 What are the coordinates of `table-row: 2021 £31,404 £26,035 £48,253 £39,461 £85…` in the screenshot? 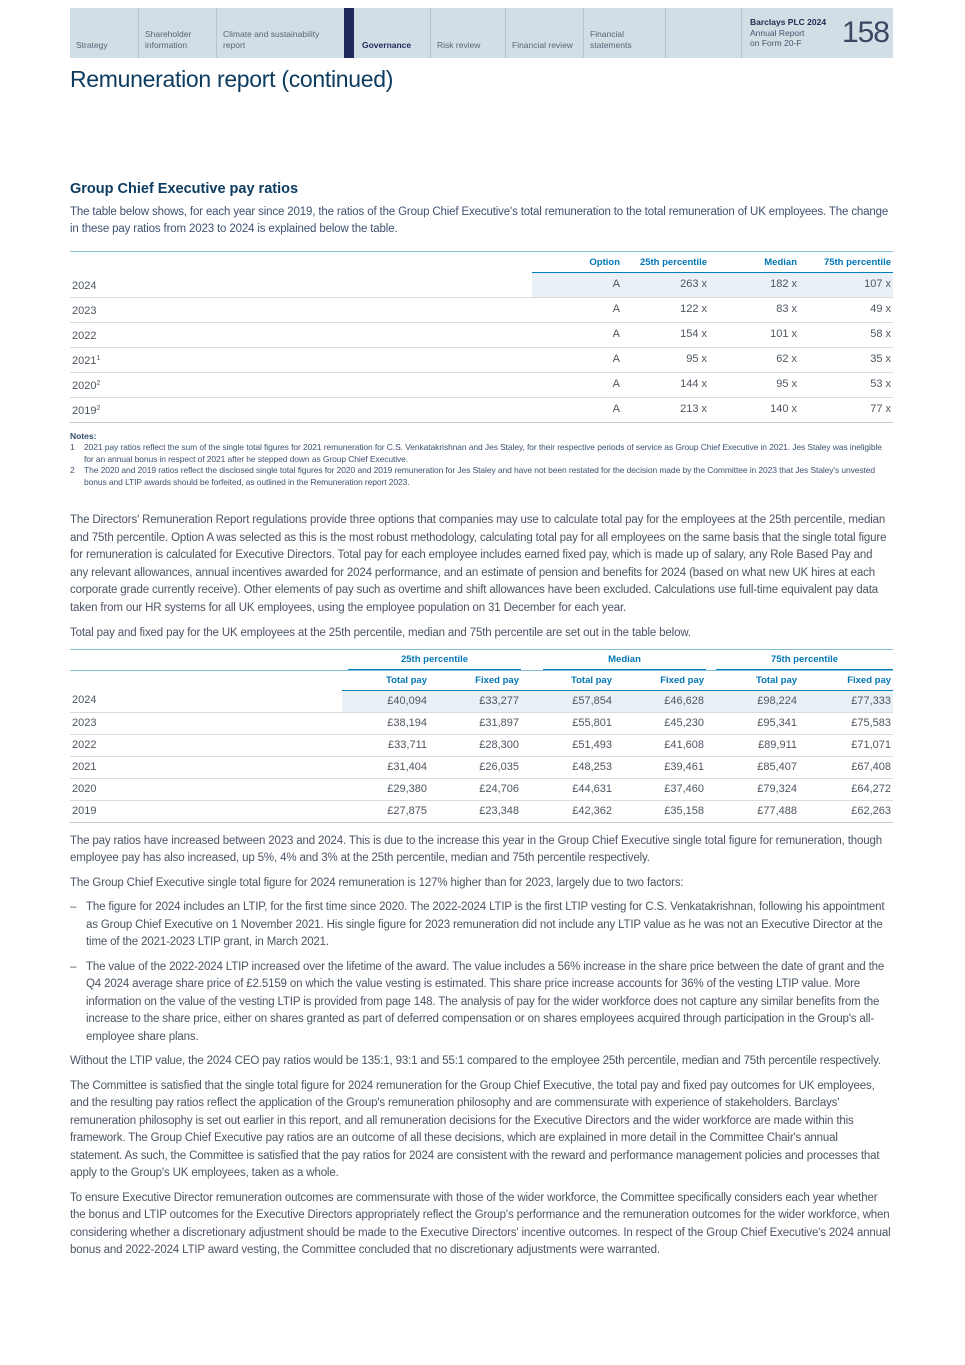 It's located at (482, 767).